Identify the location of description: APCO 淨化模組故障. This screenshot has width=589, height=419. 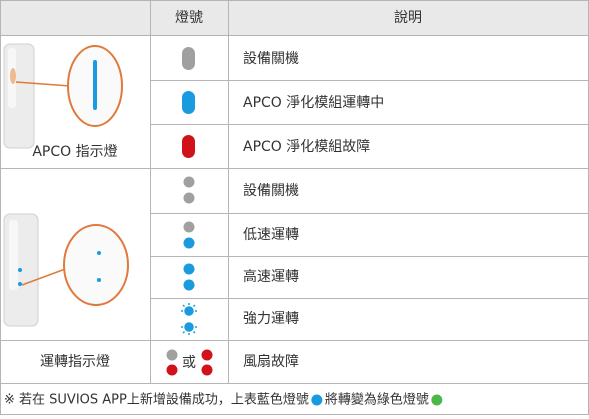
(306, 147).